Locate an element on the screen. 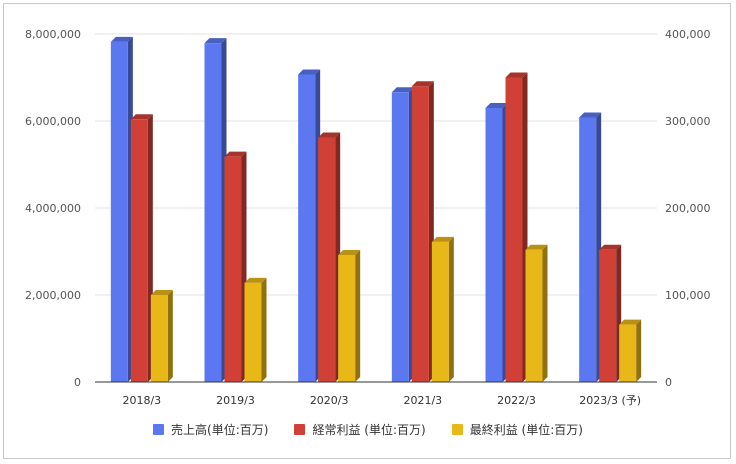 The image size is (736, 464). x-tick-label: 2019/3 is located at coordinates (235, 400).